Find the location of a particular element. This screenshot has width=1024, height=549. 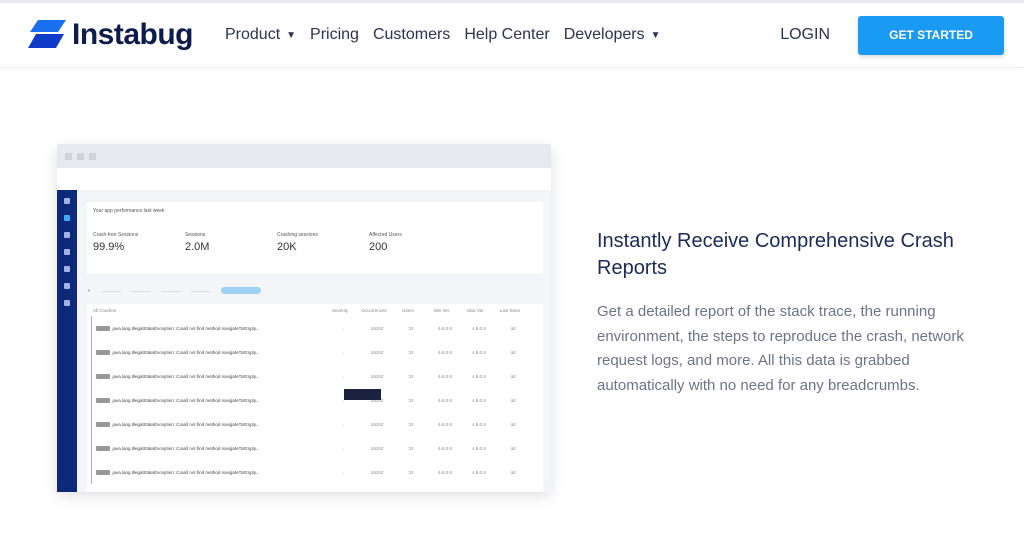

stat: Sessions 2.0M is located at coordinates (231, 242).